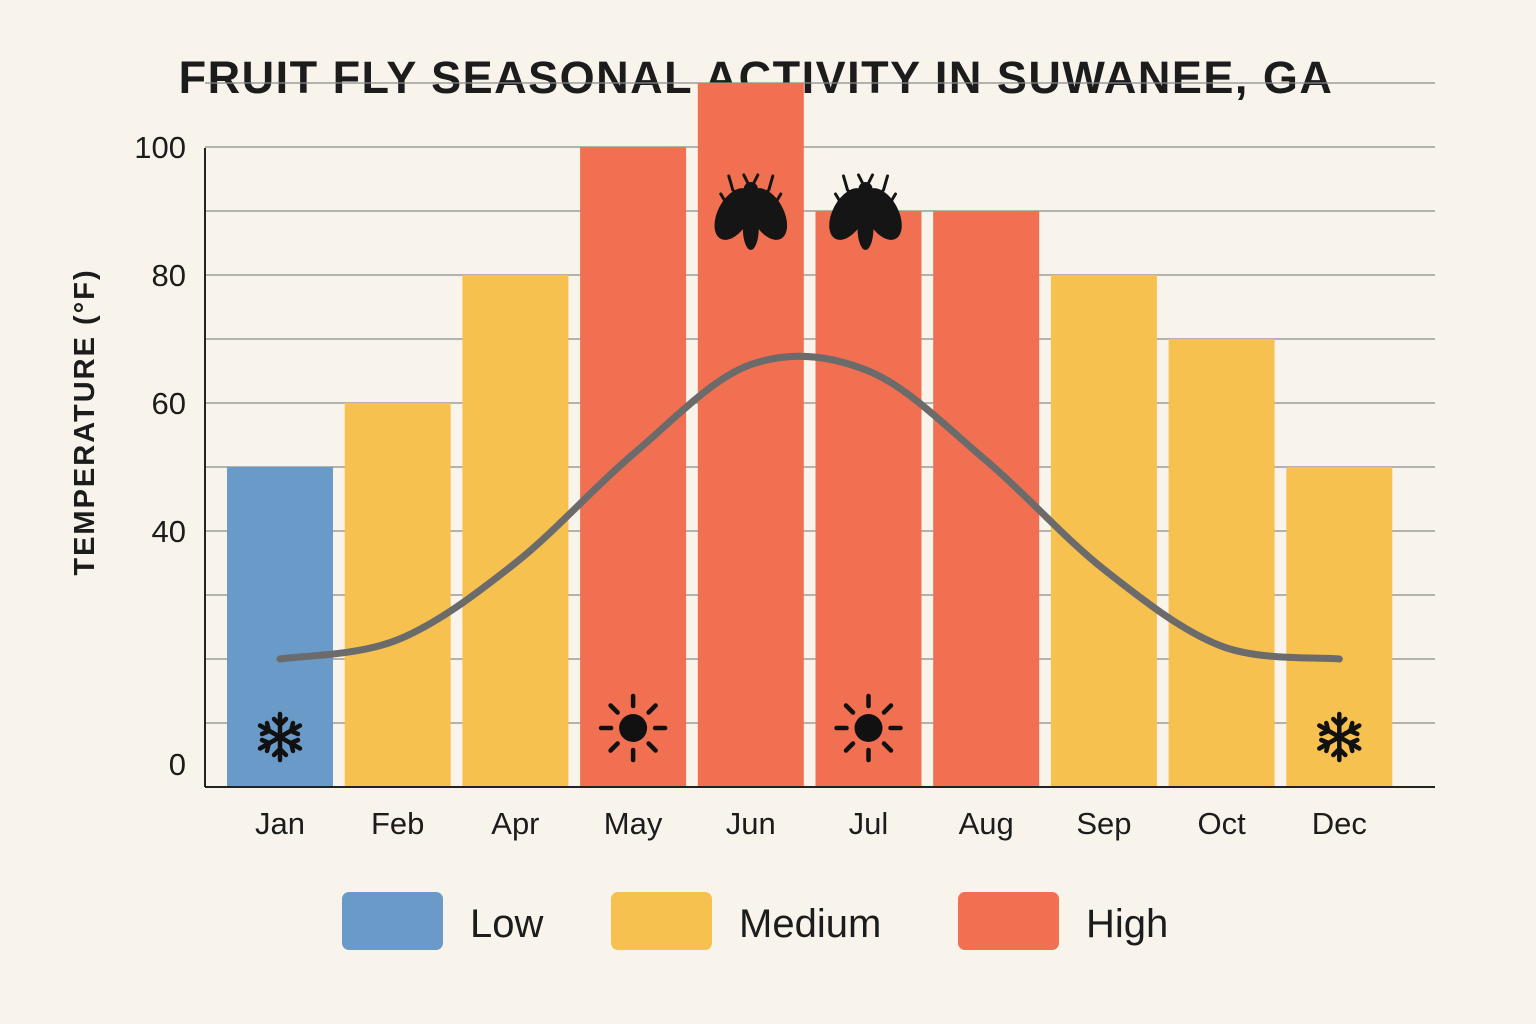  I want to click on legend-label-low: Low, so click(506, 924).